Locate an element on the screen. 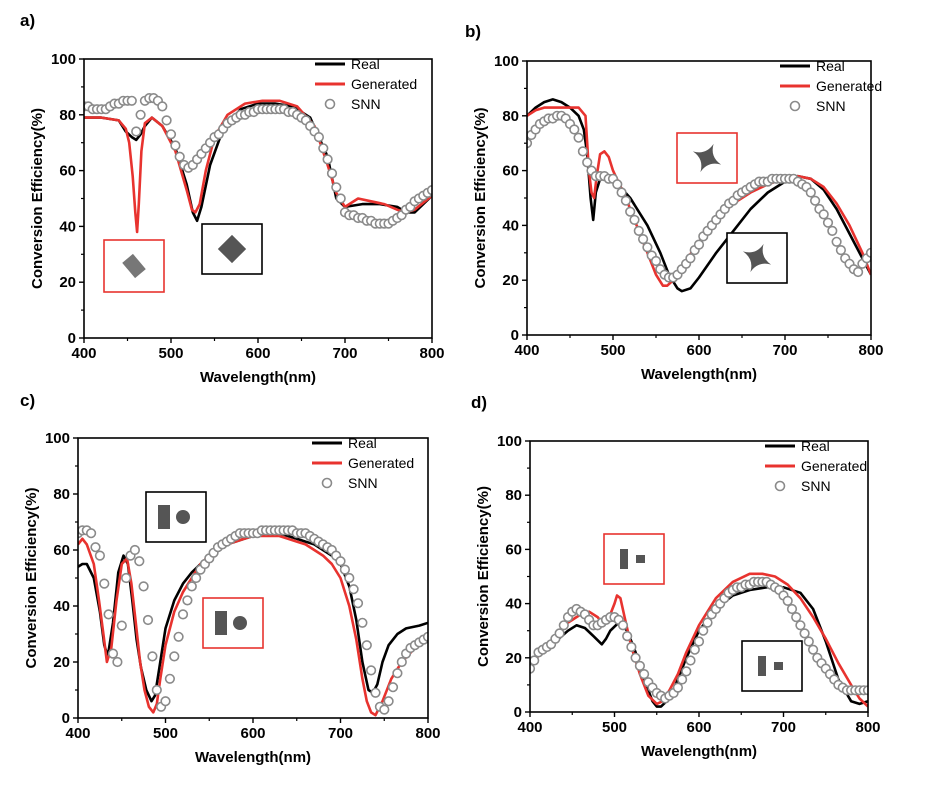  legend-label-real: Real is located at coordinates (830, 66).